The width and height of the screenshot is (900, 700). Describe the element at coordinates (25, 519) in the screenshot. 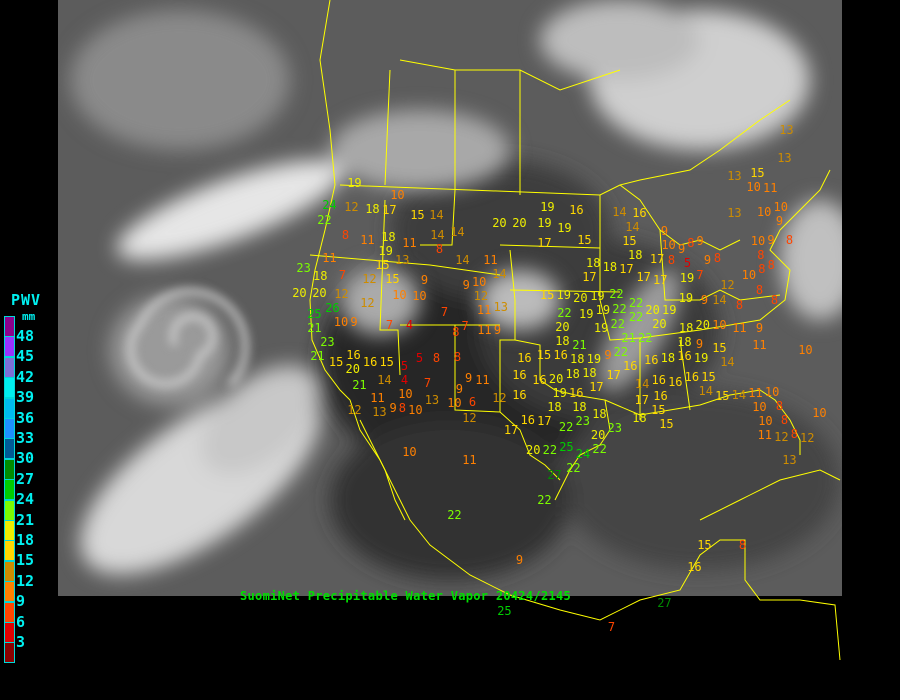

I see `legend-tick-label: 21` at that location.